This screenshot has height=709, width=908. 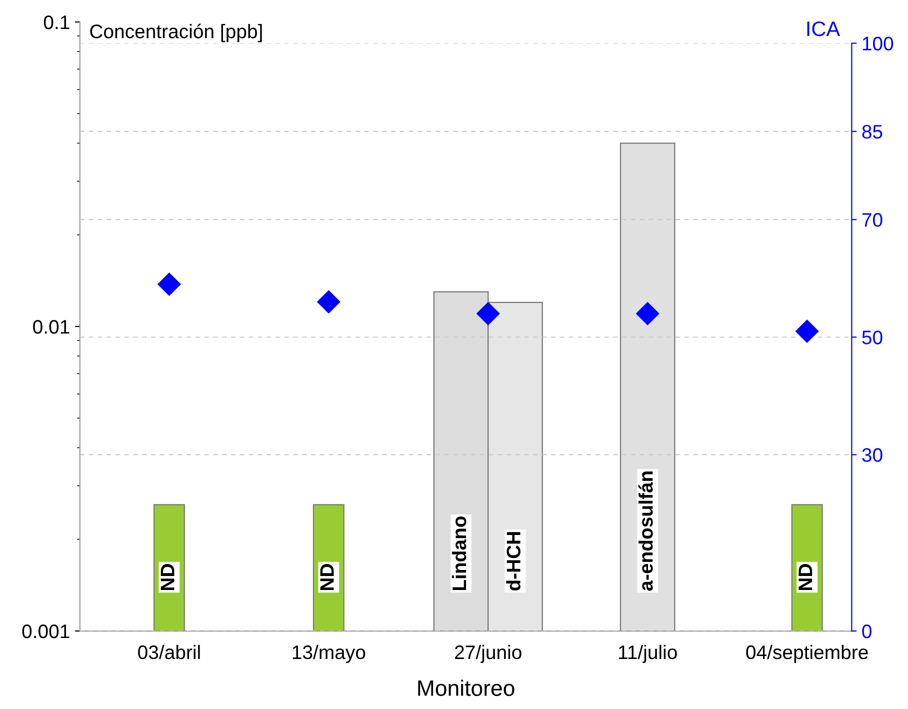 I want to click on y-tick-label: 0.01, so click(x=51, y=327).